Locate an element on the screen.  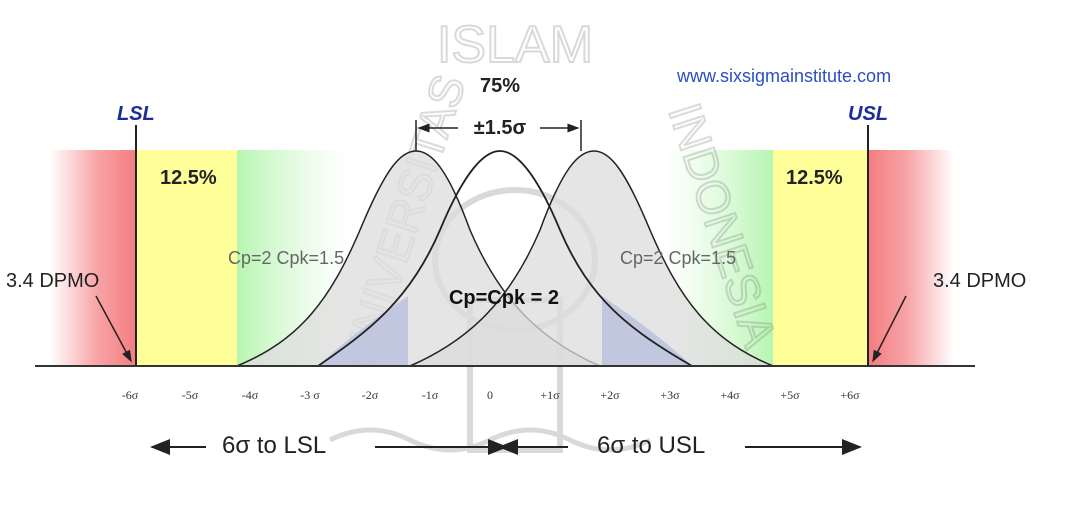
left-dpmo-label: 3.4 DPMO is located at coordinates (52, 281).